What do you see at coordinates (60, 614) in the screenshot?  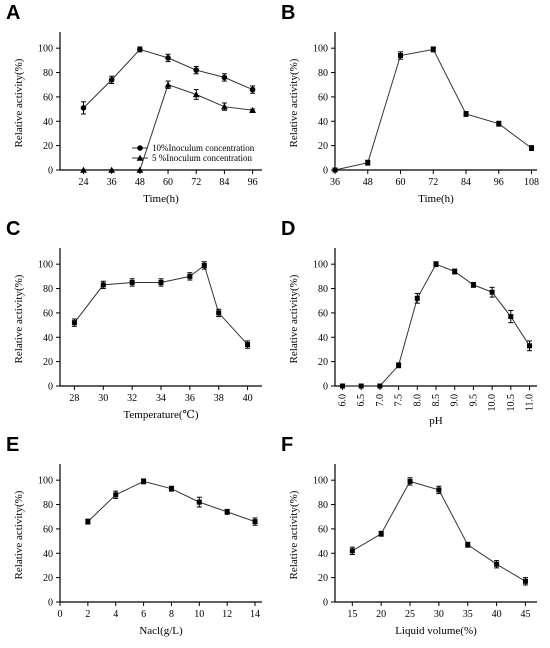 I see `x-tick-label: 0` at bounding box center [60, 614].